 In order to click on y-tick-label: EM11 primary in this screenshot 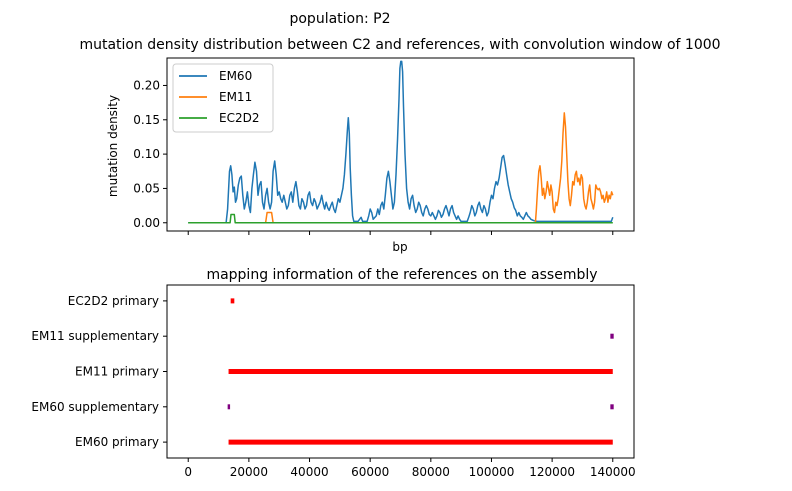, I will do `click(117, 372)`.